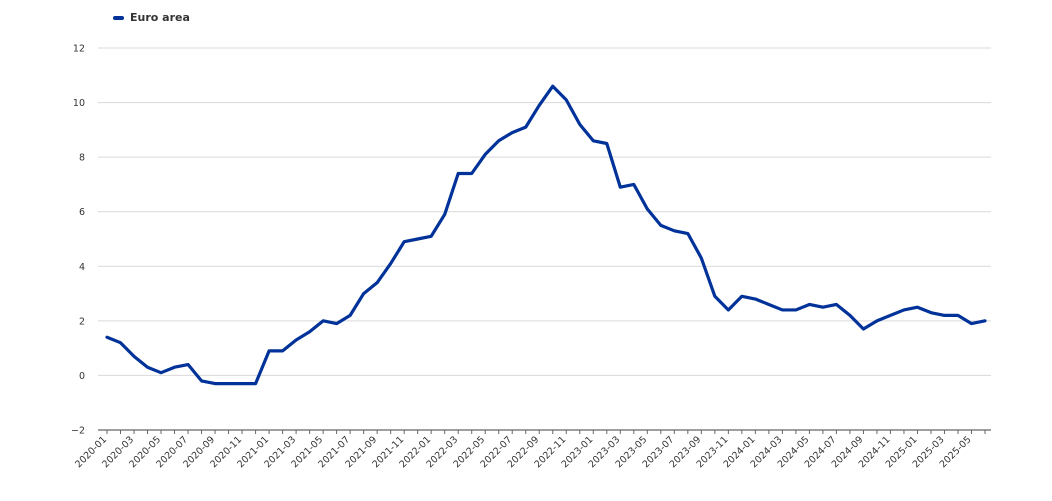 The width and height of the screenshot is (1052, 501). What do you see at coordinates (82, 212) in the screenshot?
I see `y-tick-label: 6` at bounding box center [82, 212].